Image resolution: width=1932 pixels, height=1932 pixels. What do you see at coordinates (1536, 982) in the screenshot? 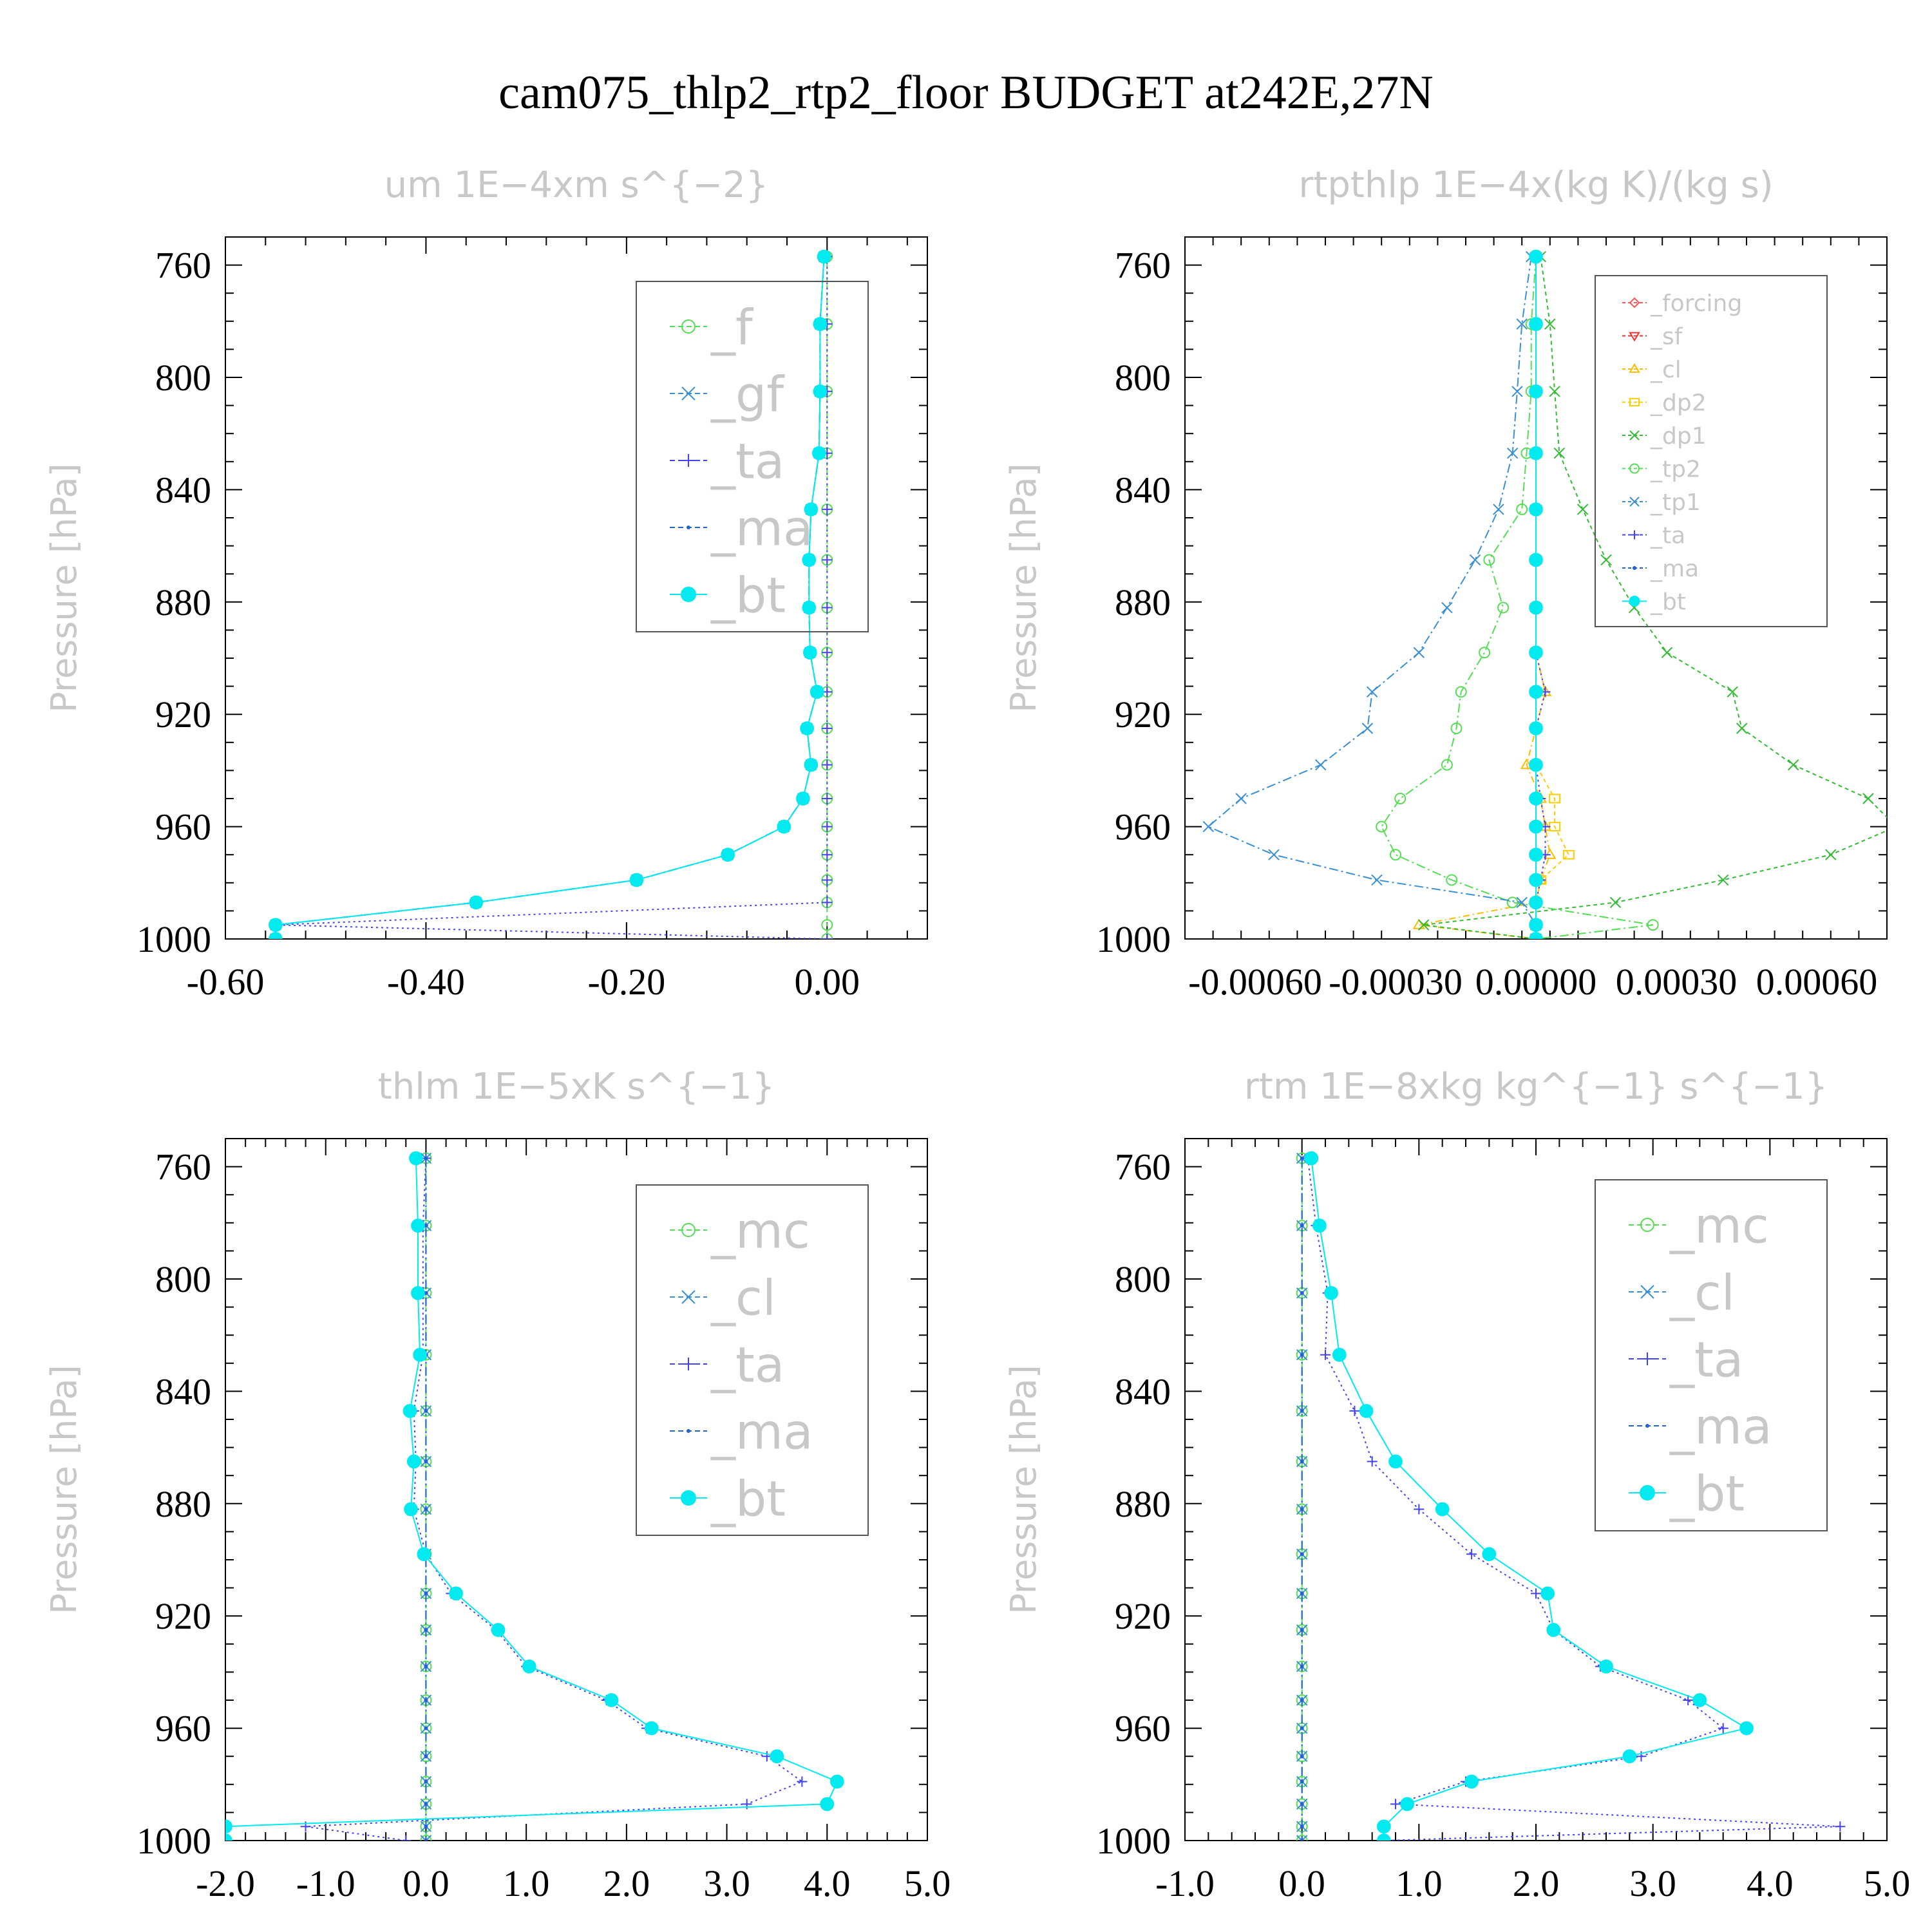
I see `x-tick-label: 0.00000` at bounding box center [1536, 982].